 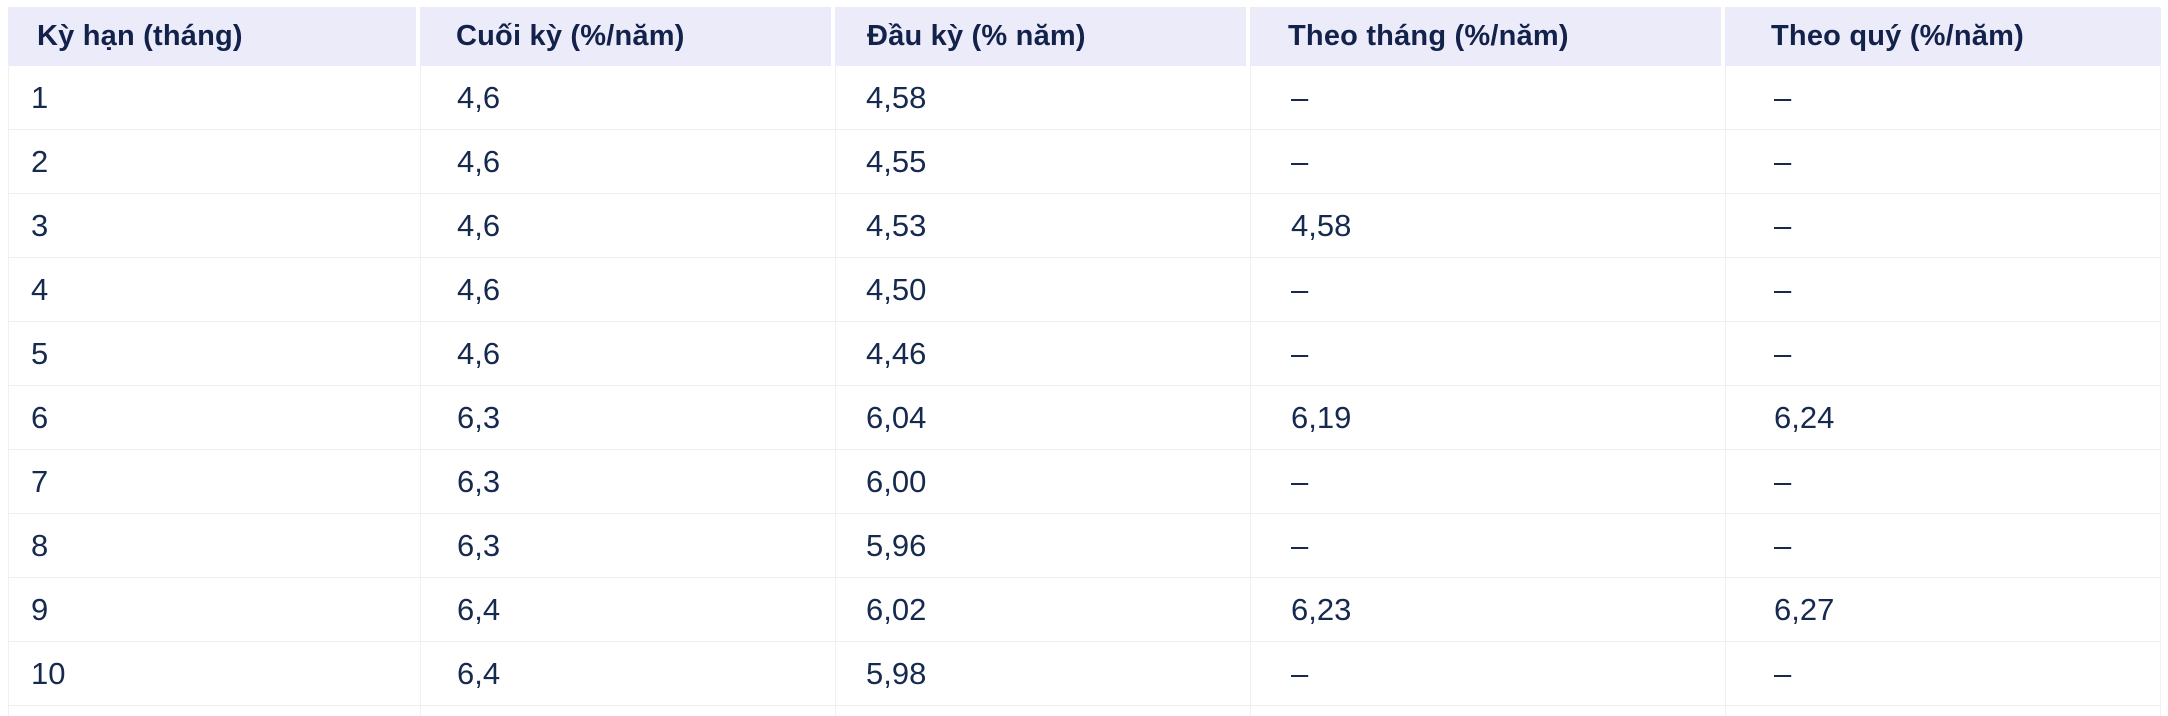 What do you see at coordinates (215, 225) in the screenshot?
I see `cell-term: 3` at bounding box center [215, 225].